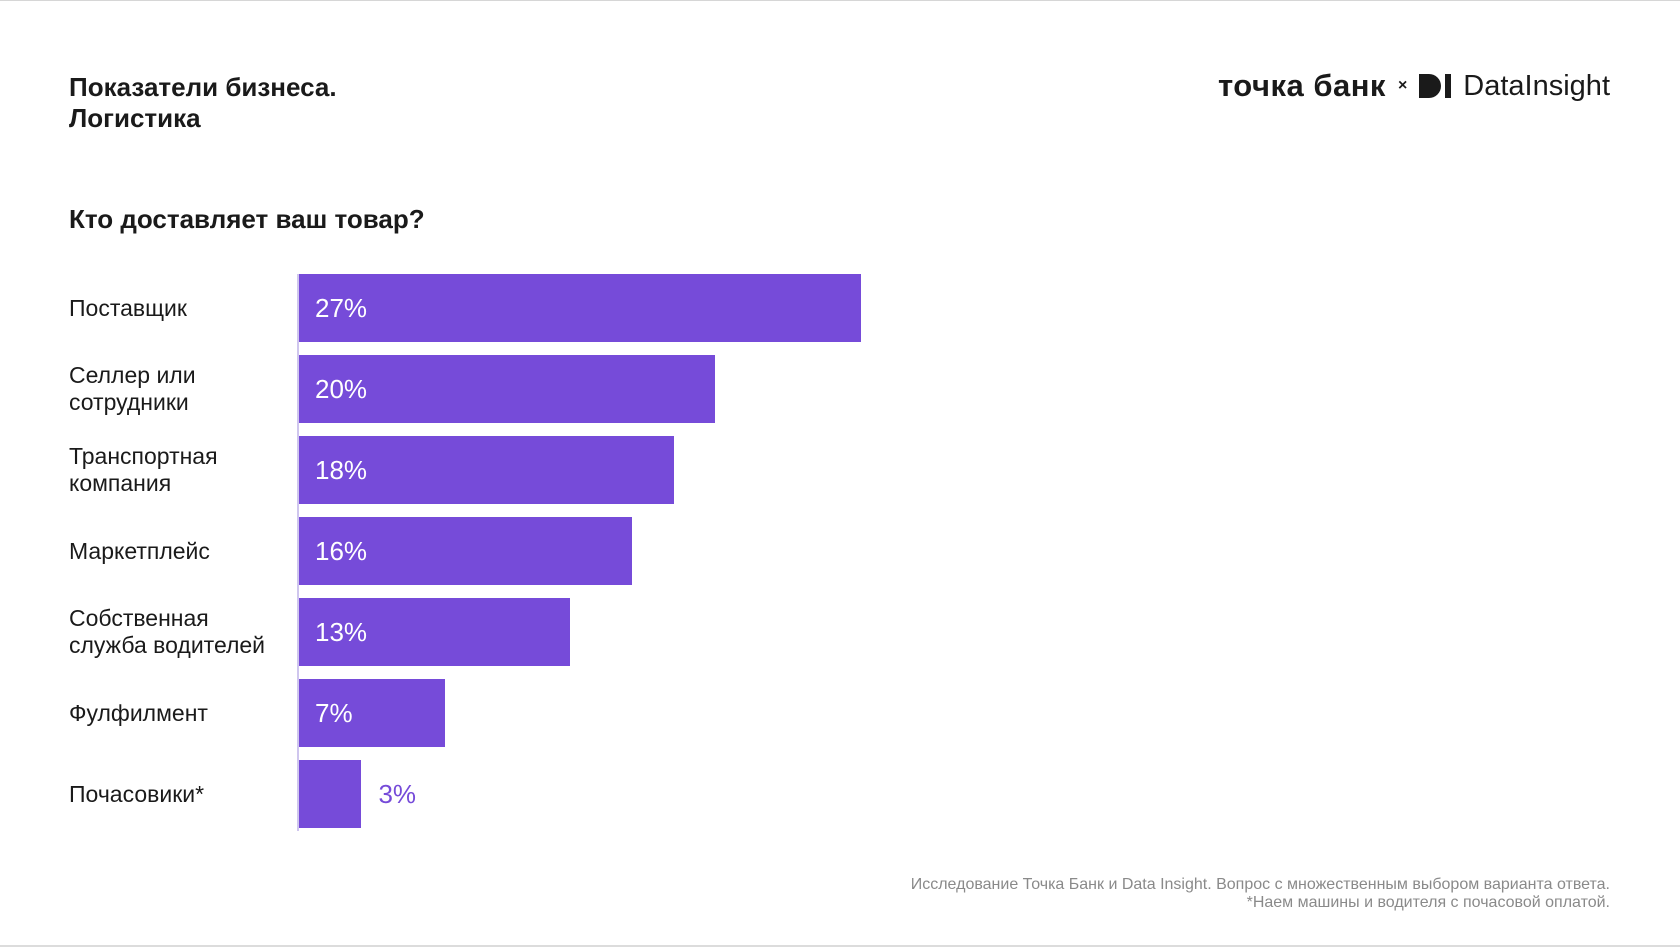  What do you see at coordinates (1536, 85) in the screenshot?
I see `data-insight-logo: DataInsight` at bounding box center [1536, 85].